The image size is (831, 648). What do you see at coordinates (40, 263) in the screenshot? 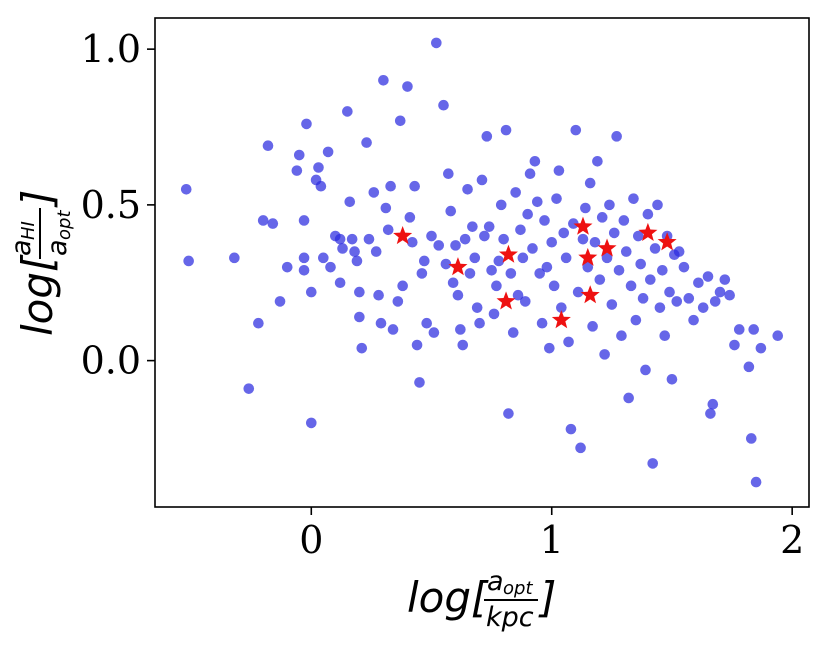
I see `y-axis-label: log[ a HI a opt ]` at bounding box center [40, 263].